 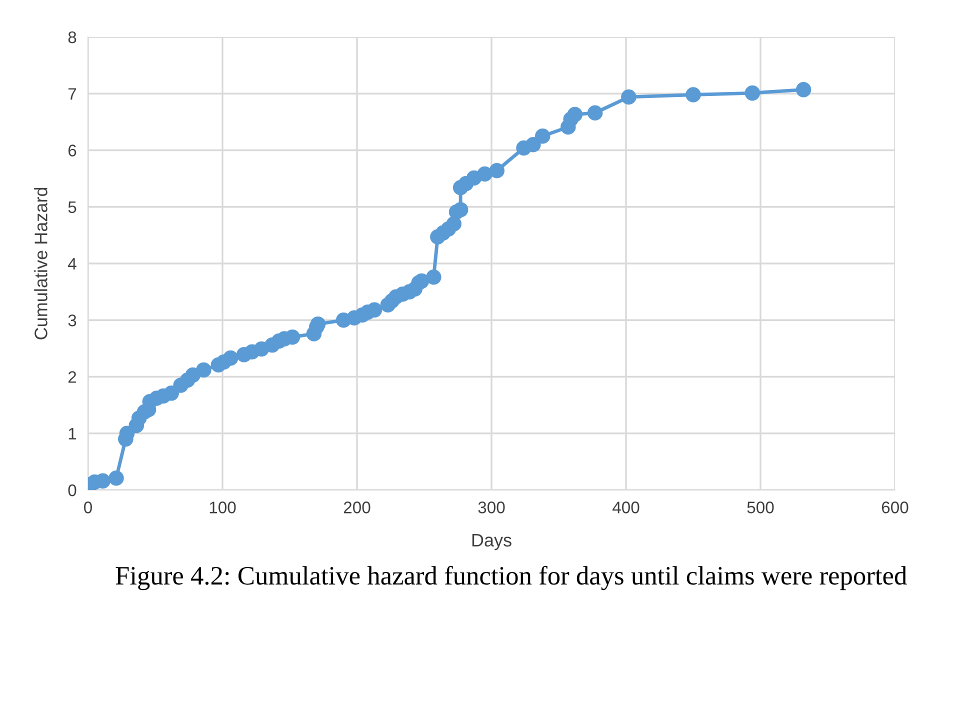 I want to click on x-axis-title: Days, so click(x=492, y=542).